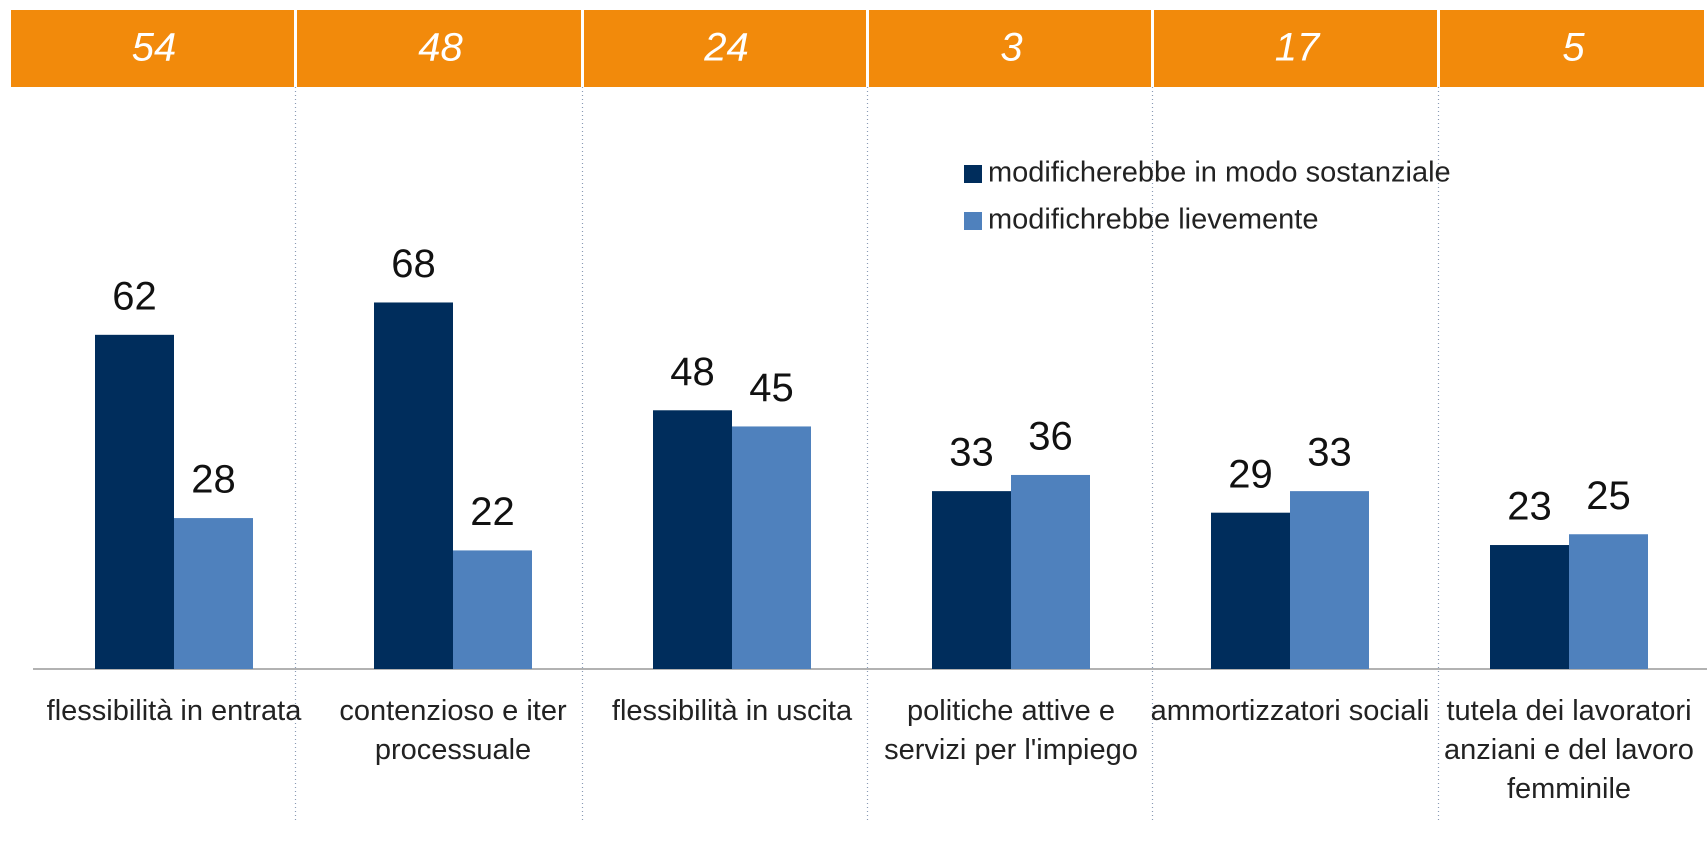 The width and height of the screenshot is (1707, 841). What do you see at coordinates (1290, 711) in the screenshot?
I see `x-tick-label: ammortizzatori sociali` at bounding box center [1290, 711].